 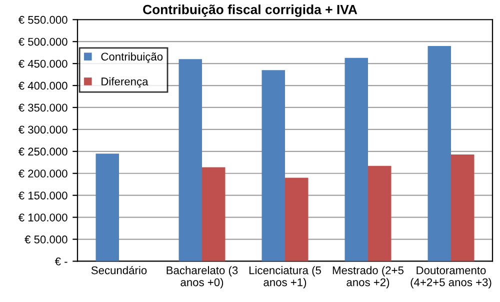 I want to click on y-tick-label: € -, so click(x=61, y=261).